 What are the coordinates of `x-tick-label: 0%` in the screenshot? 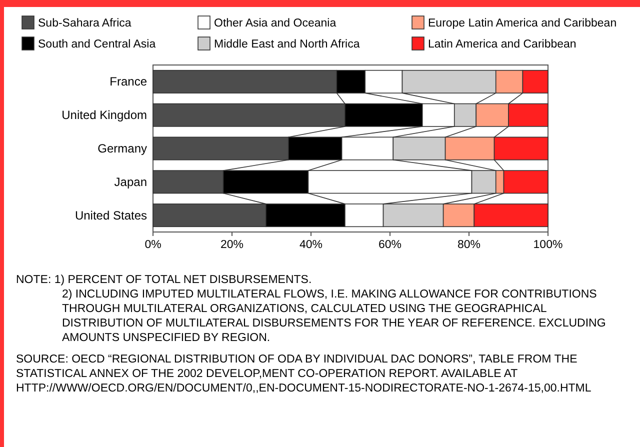 It's located at (153, 245).